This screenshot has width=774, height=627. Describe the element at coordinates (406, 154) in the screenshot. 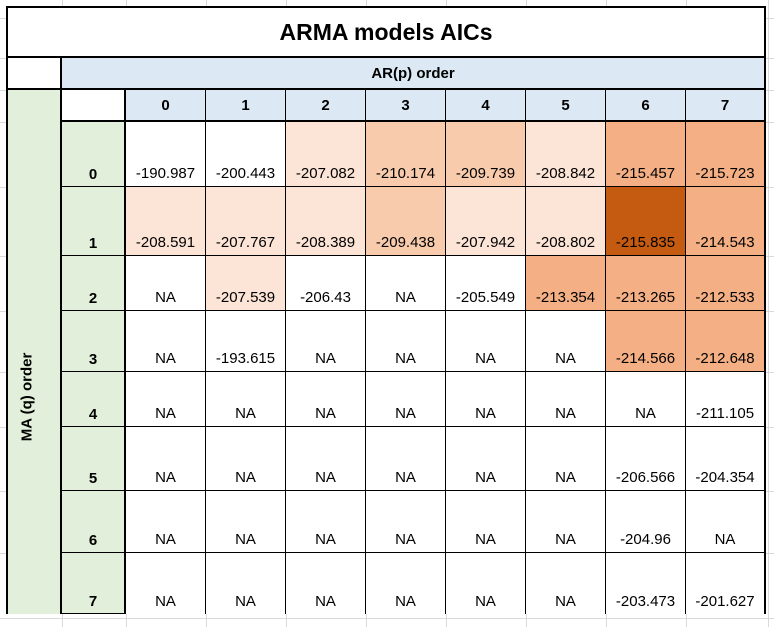

I see `aic-cell: -210.174` at that location.